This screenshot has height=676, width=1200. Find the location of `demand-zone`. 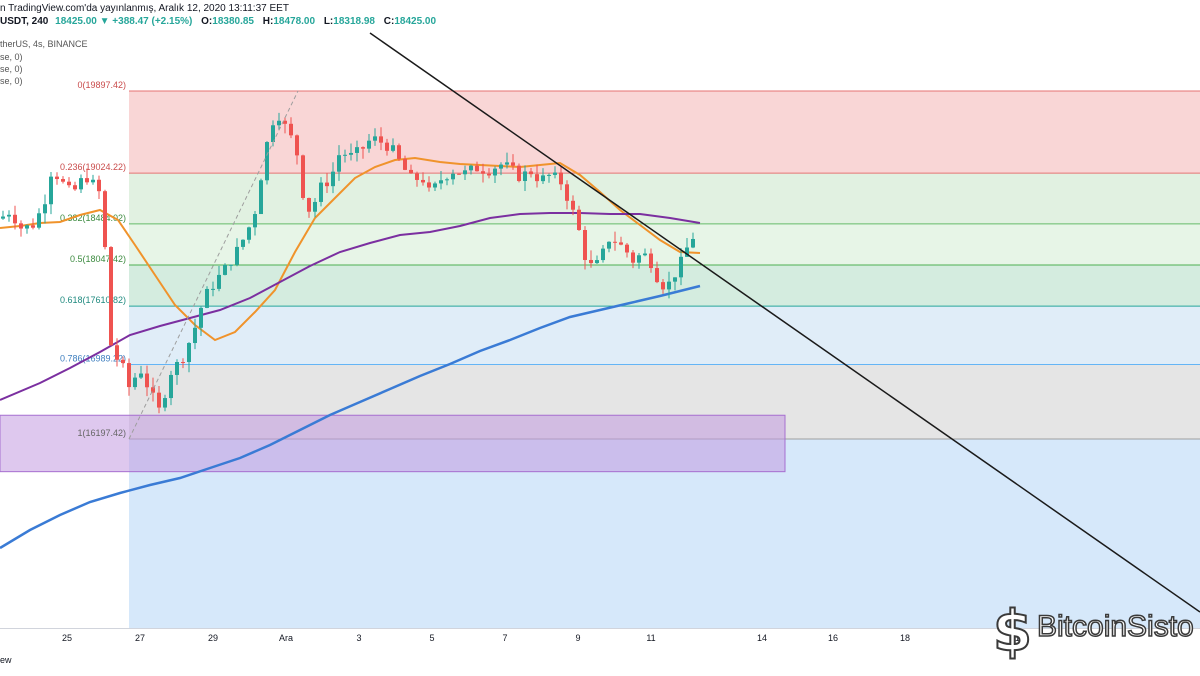

demand-zone is located at coordinates (393, 443).